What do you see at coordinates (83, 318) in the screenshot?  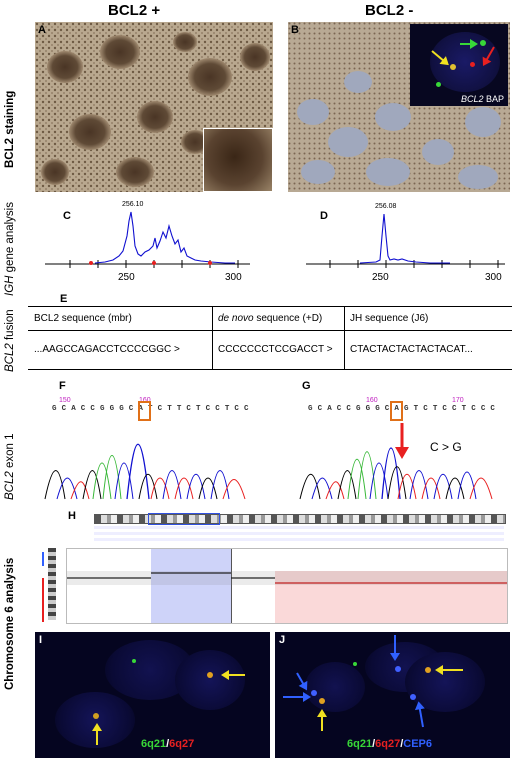 I see `fusion-header-bcl2: BCL2 sequence (mbr)` at bounding box center [83, 318].